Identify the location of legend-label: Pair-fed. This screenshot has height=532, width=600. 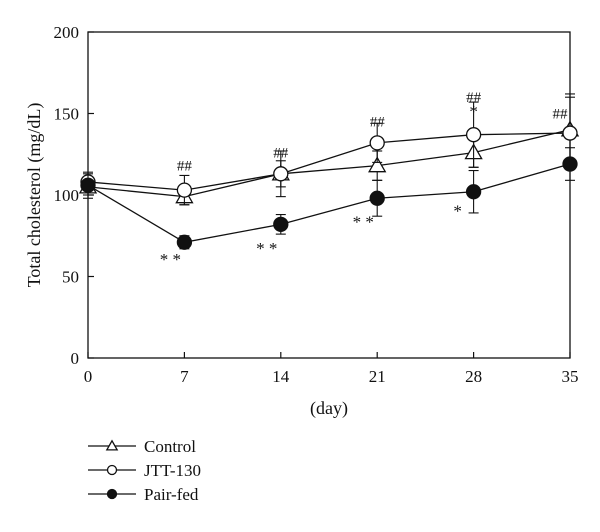
(171, 494).